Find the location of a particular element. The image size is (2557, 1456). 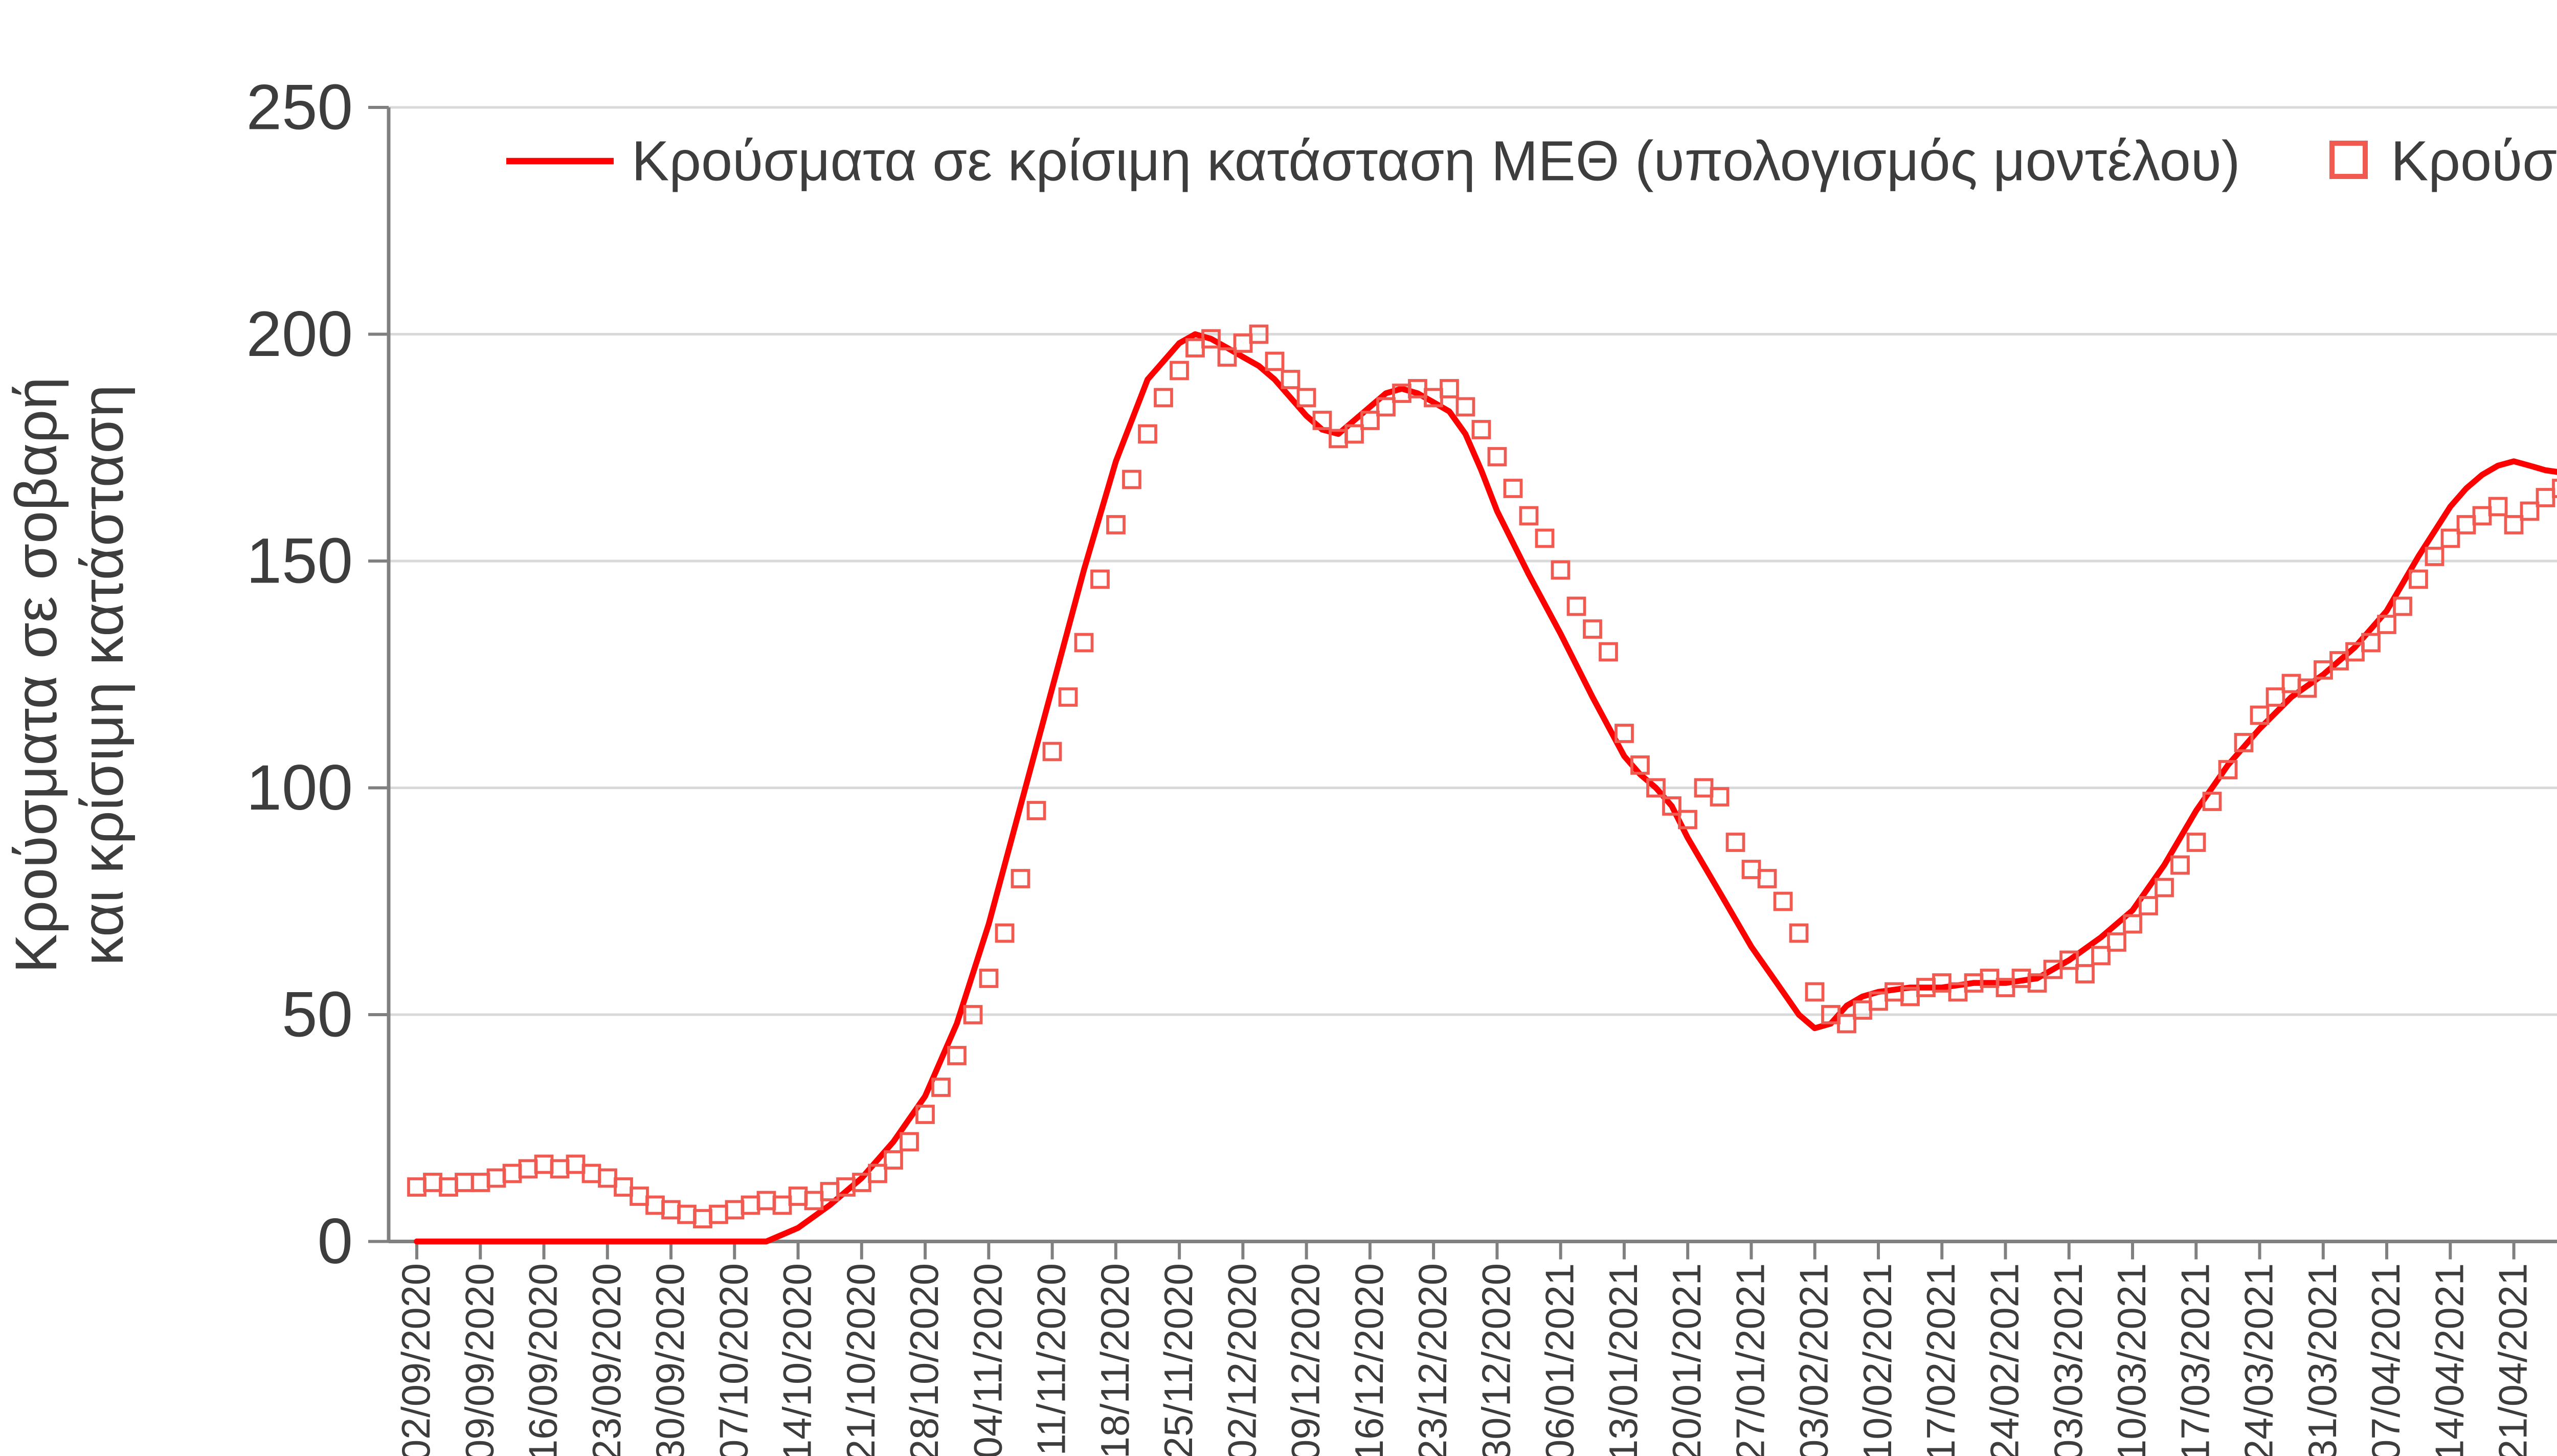

x-tick-label: 17/03/2021 is located at coordinates (2195, 1359).